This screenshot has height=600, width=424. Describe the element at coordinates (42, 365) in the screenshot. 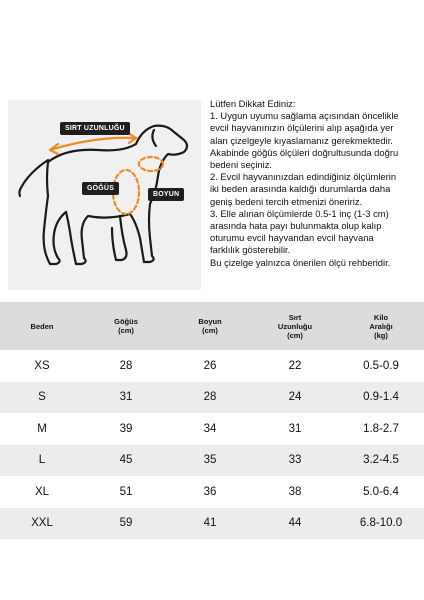

I see `cell-size: XS` at that location.